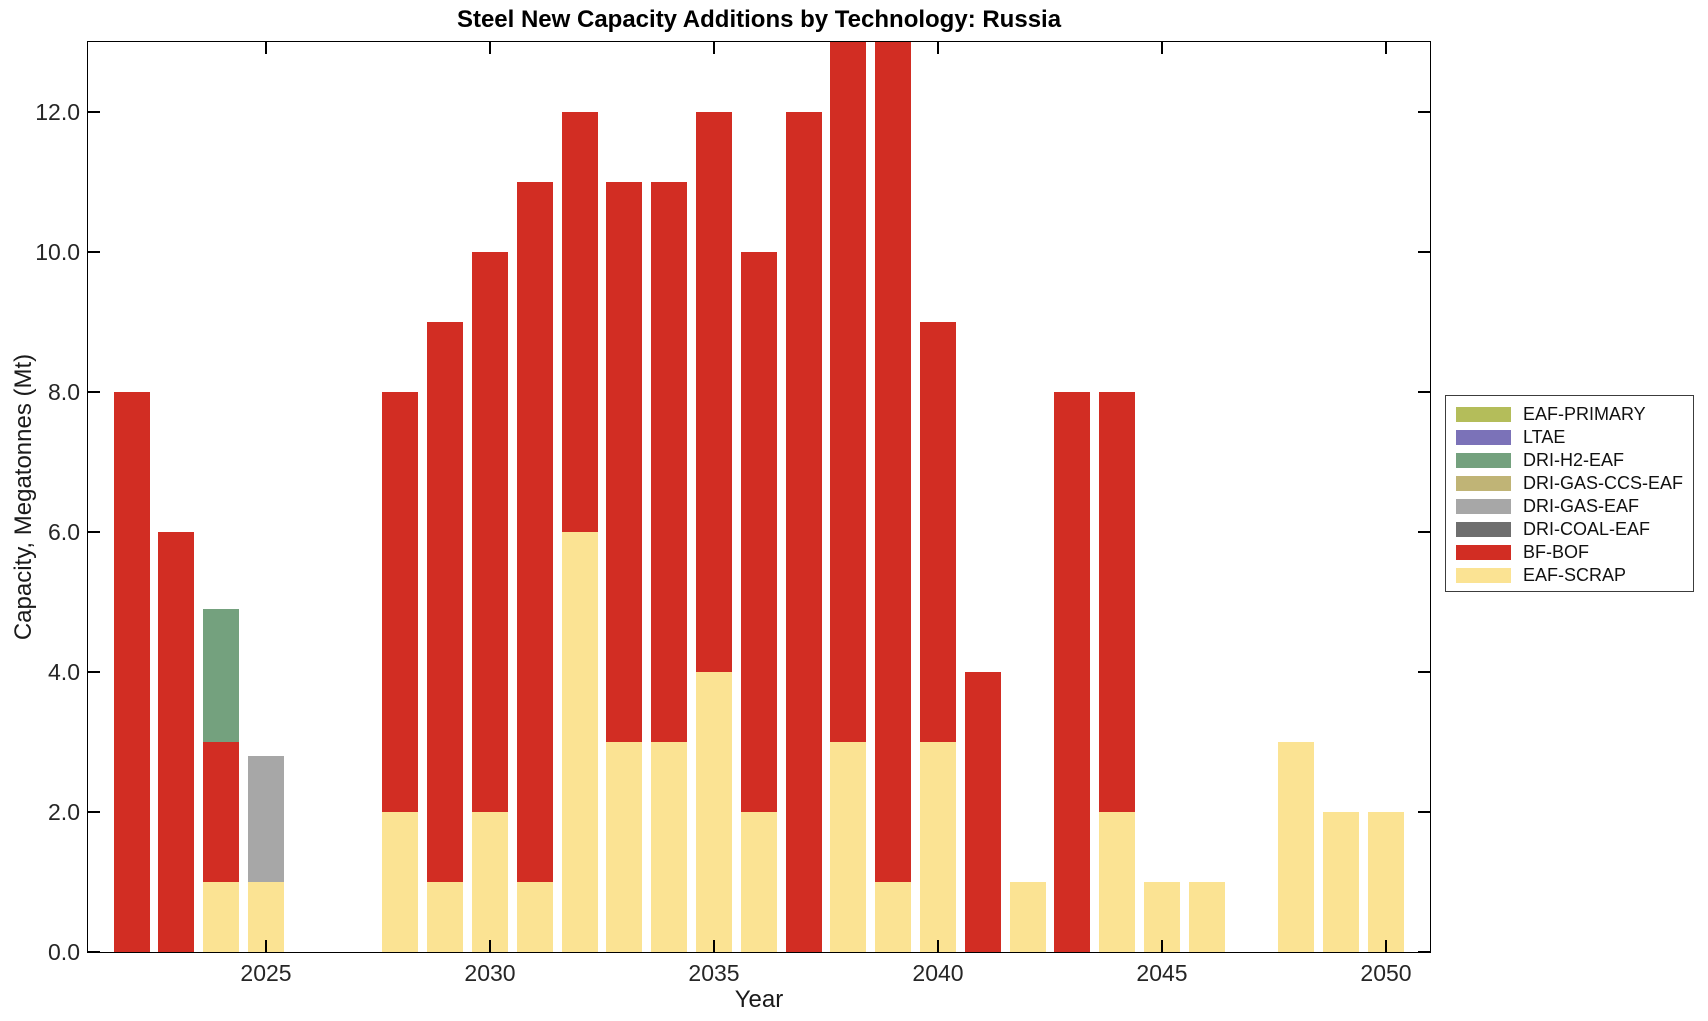 The height and width of the screenshot is (1021, 1708). I want to click on legend-item-DRI-H2-EAF: DRI-H2-EAF, so click(1574, 460).